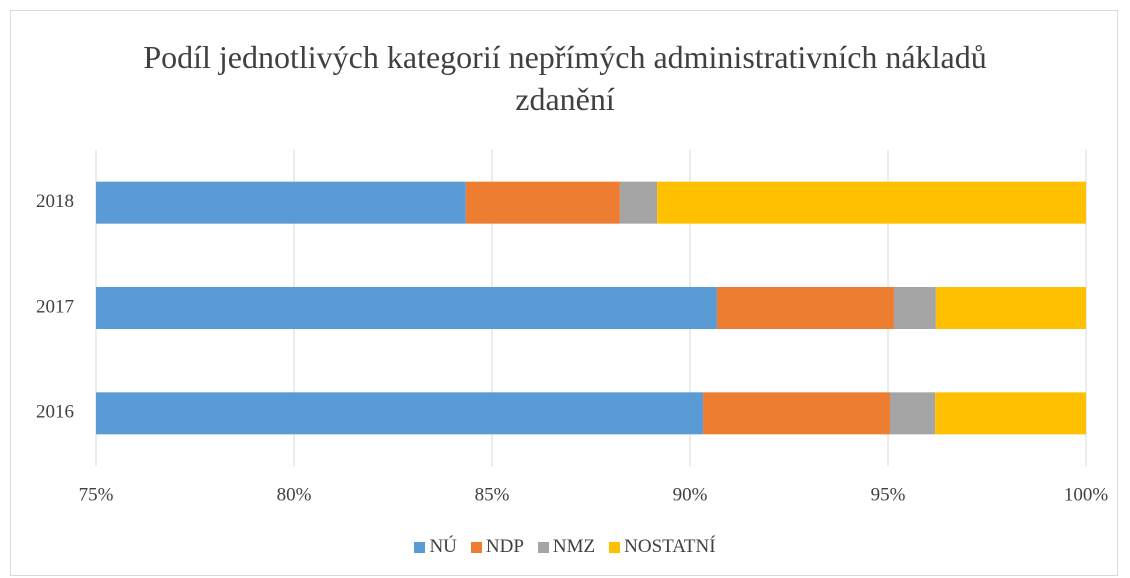 The image size is (1130, 578). What do you see at coordinates (55, 306) in the screenshot?
I see `y-tick-label: 2017` at bounding box center [55, 306].